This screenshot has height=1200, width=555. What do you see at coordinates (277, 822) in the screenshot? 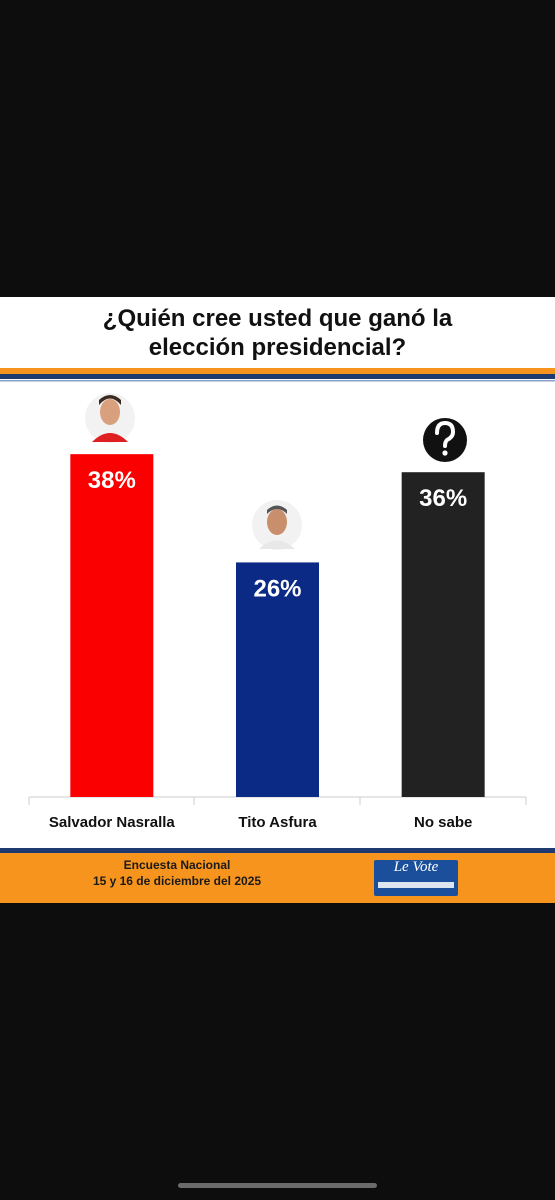
I see `x-tick-label: Tito Asfura` at bounding box center [277, 822].